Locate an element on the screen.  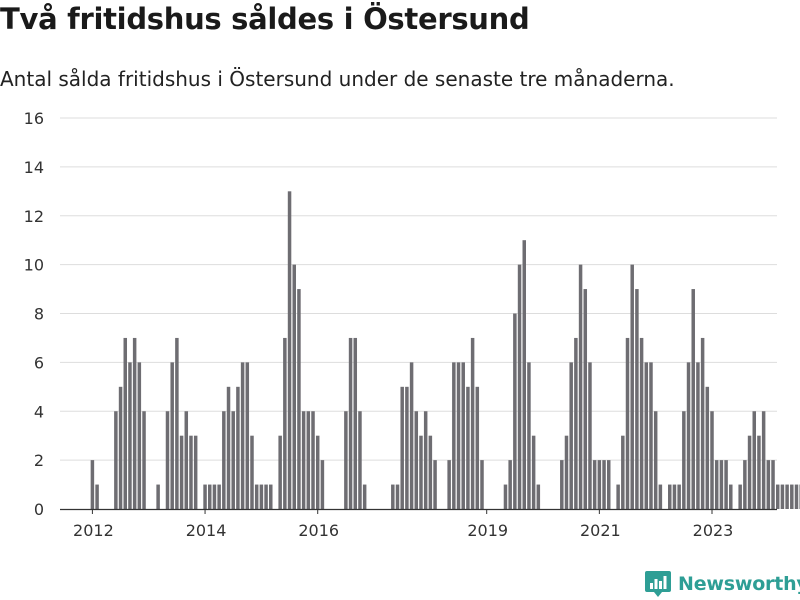
x-tick-label: 2016 is located at coordinates (318, 530).